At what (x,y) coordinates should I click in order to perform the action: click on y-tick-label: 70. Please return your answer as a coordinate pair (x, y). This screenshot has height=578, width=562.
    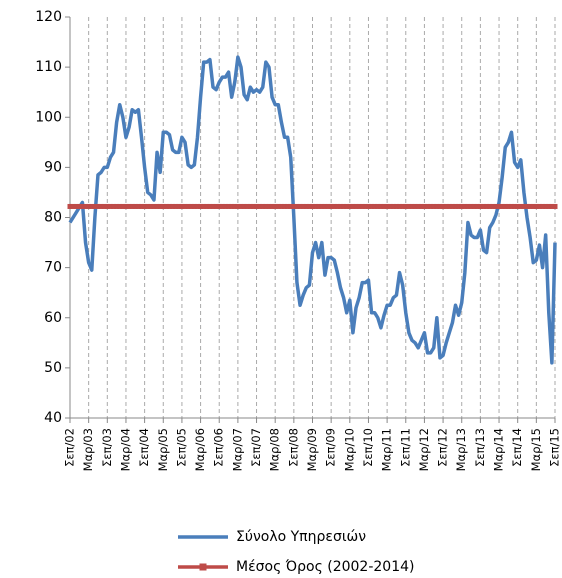
    Looking at the image, I should click on (53, 268).